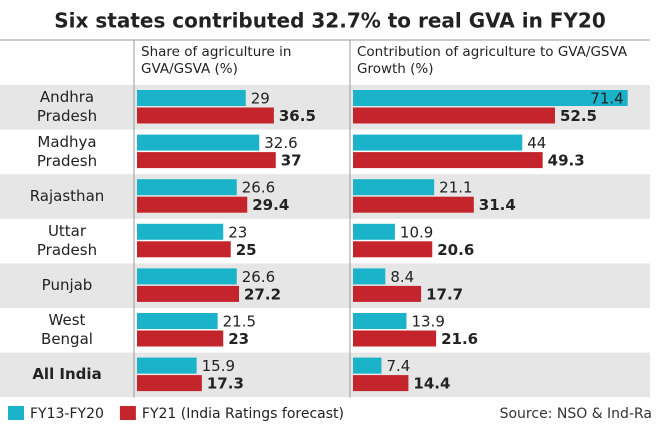  I want to click on source: Source: NSO & Ind-Ra, so click(576, 414).